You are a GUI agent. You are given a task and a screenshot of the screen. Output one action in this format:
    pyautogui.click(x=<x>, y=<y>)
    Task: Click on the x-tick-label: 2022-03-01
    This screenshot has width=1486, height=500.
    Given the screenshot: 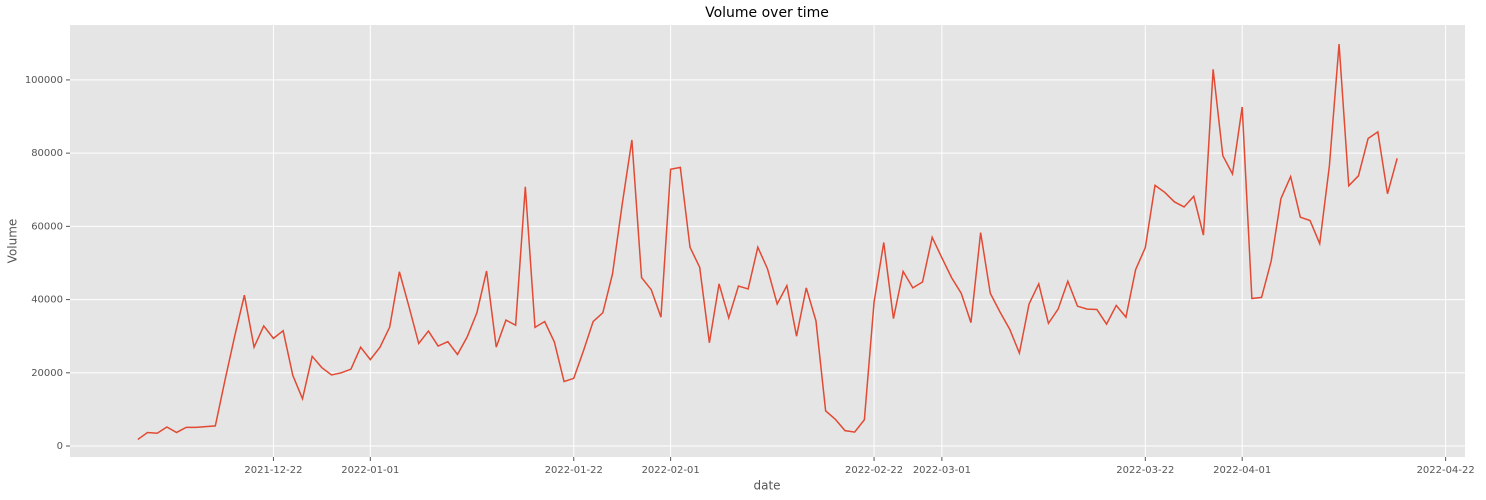 What is the action you would take?
    pyautogui.click(x=942, y=470)
    